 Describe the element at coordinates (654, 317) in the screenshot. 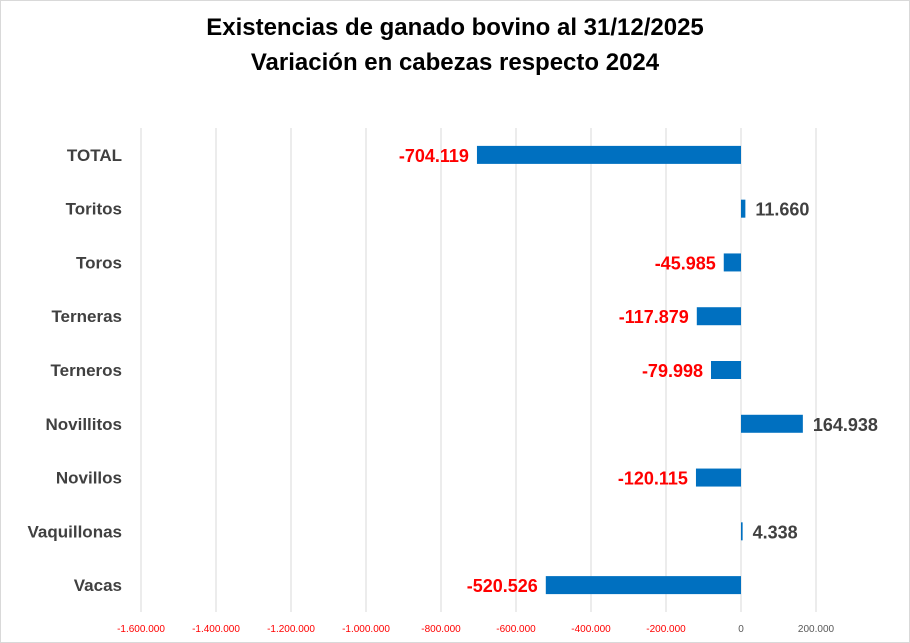

I see `data-label: -117.879` at that location.